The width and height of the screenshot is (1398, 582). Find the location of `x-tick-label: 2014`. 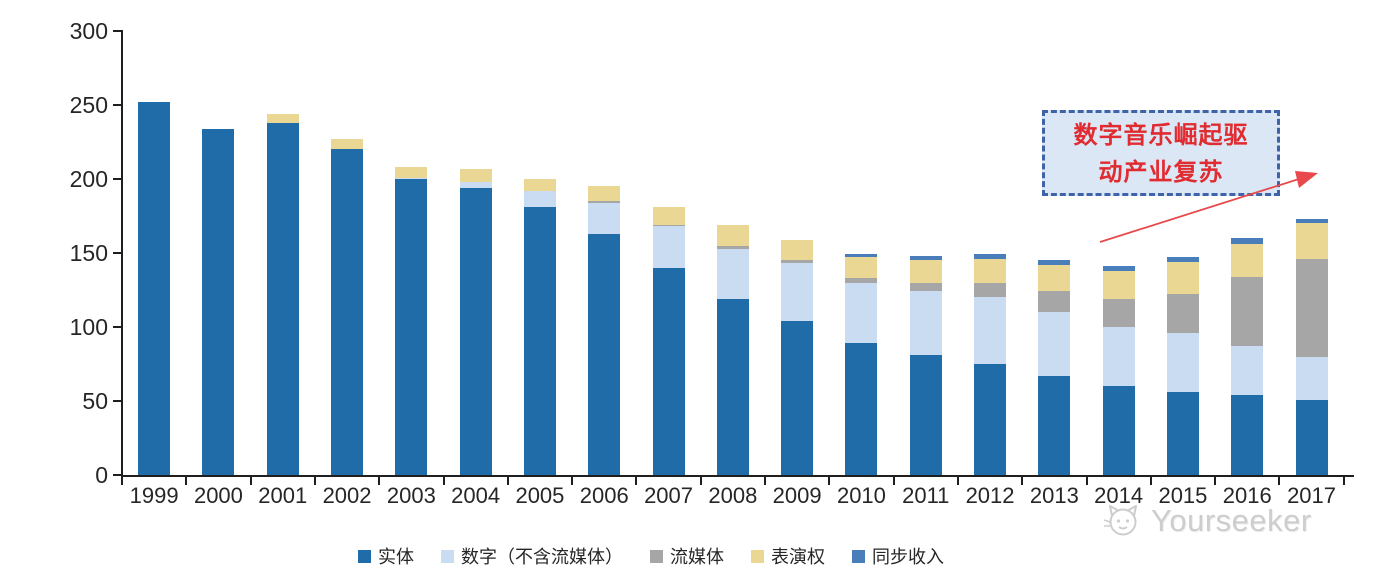

x-tick-label: 2014 is located at coordinates (1119, 495).